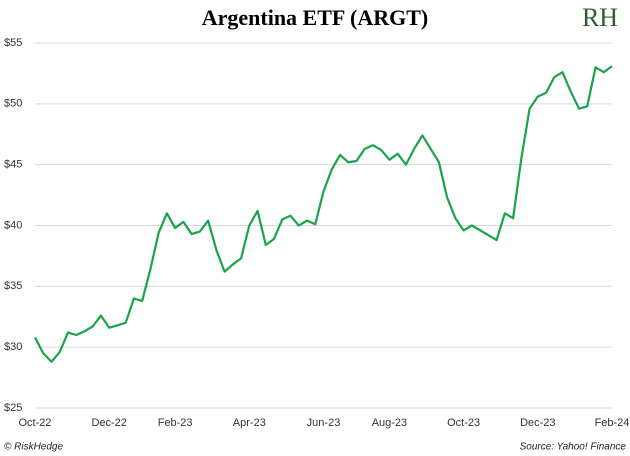  Describe the element at coordinates (175, 423) in the screenshot. I see `x-tick-label: Feb-23` at that location.